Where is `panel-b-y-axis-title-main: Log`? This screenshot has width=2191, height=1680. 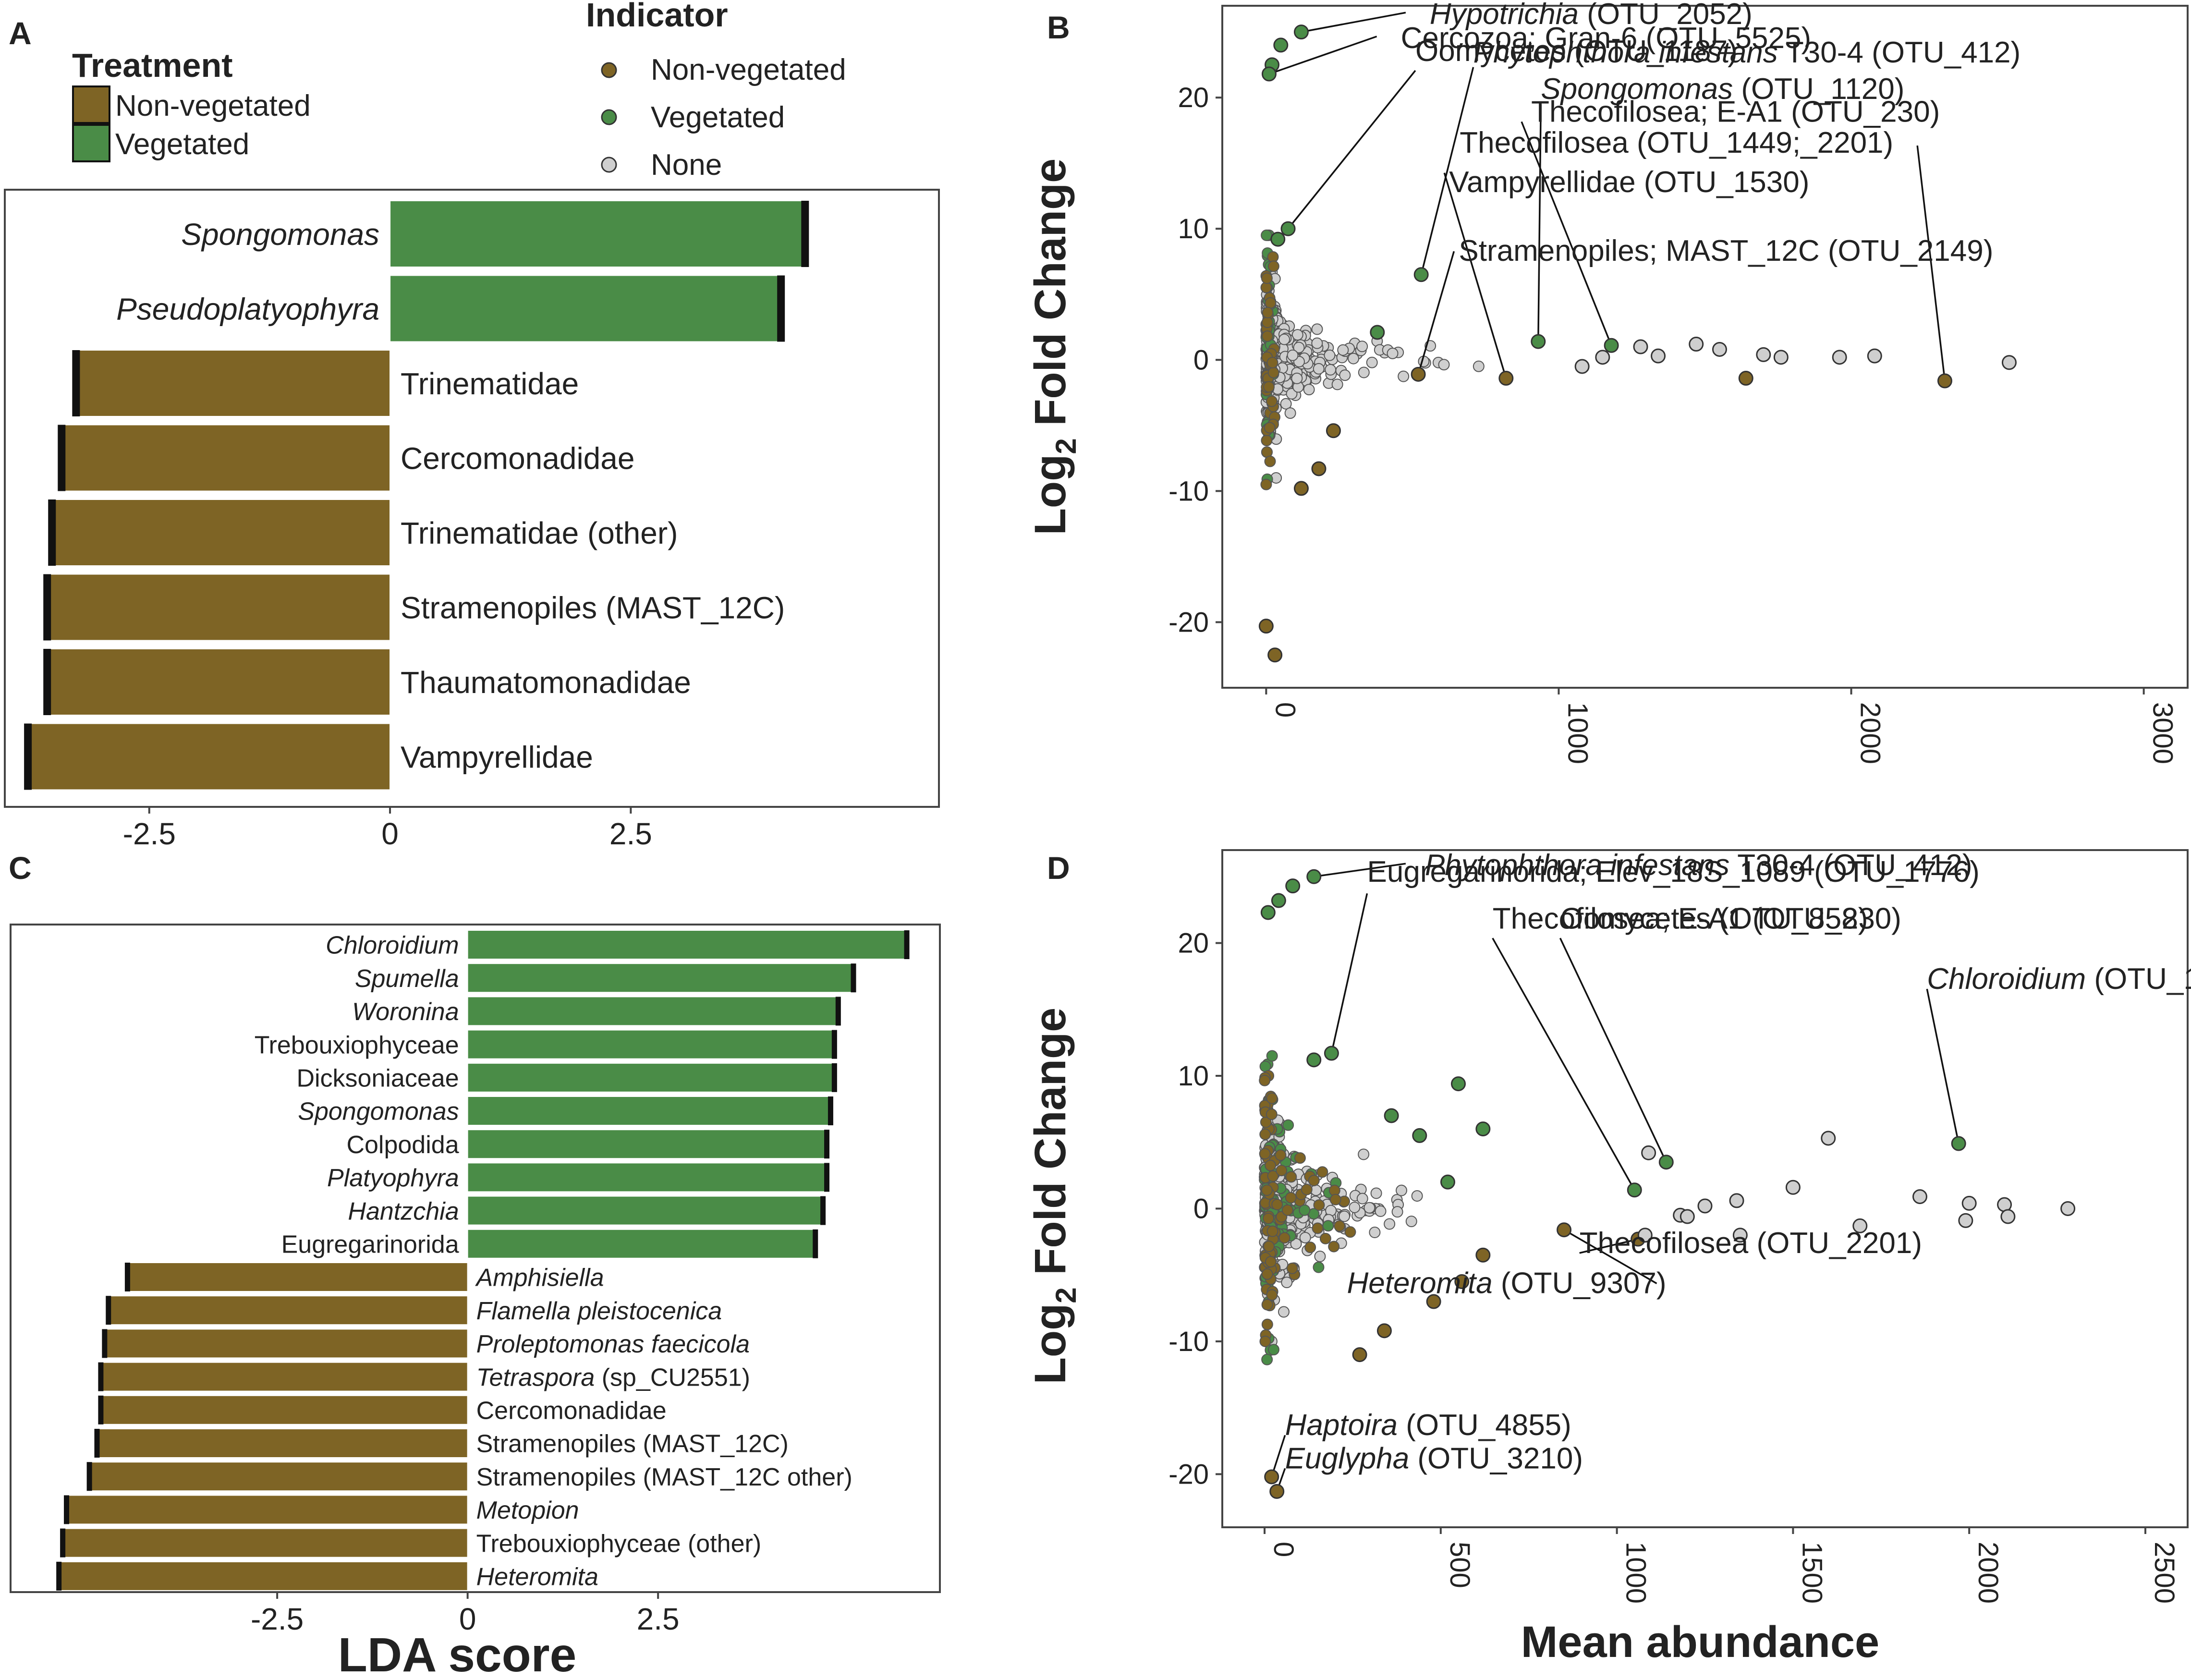 panel-b-y-axis-title-main: Log is located at coordinates (1050, 495).